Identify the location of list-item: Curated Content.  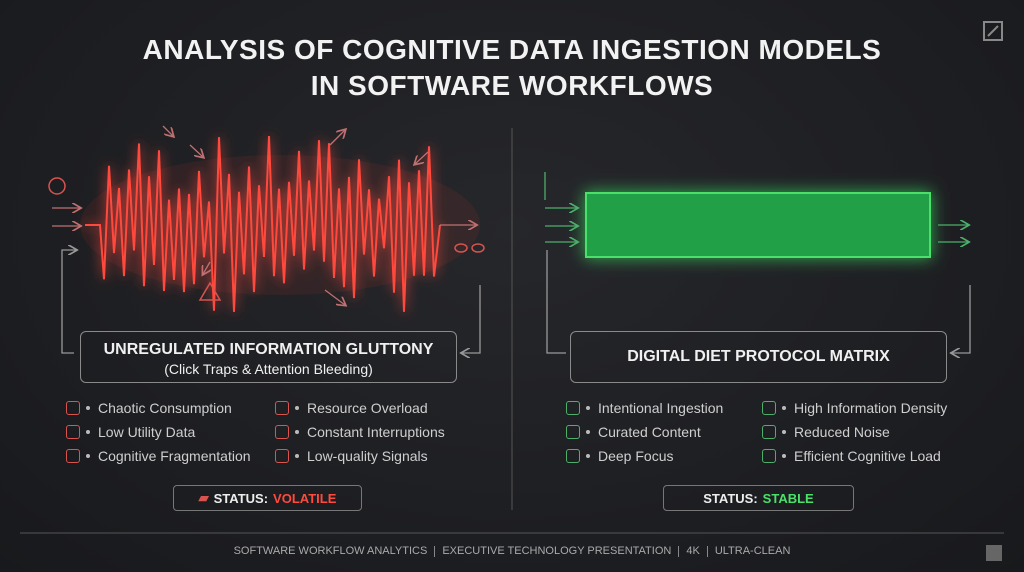
(633, 432).